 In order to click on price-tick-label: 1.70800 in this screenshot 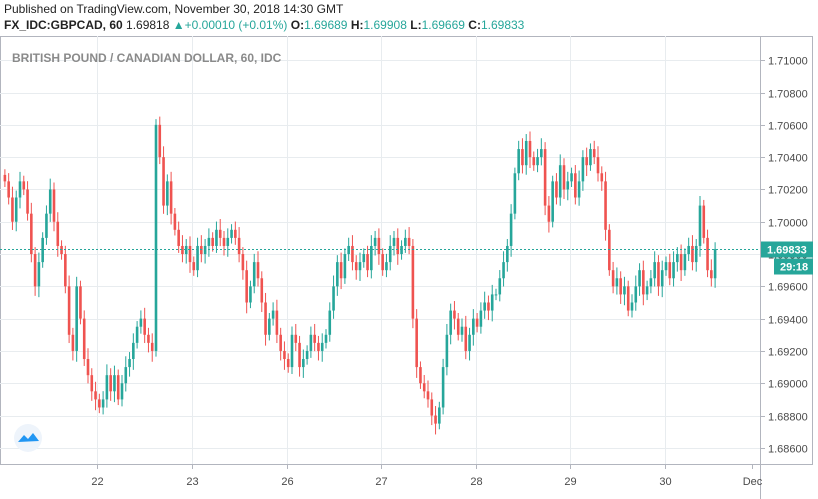, I will do `click(788, 95)`.